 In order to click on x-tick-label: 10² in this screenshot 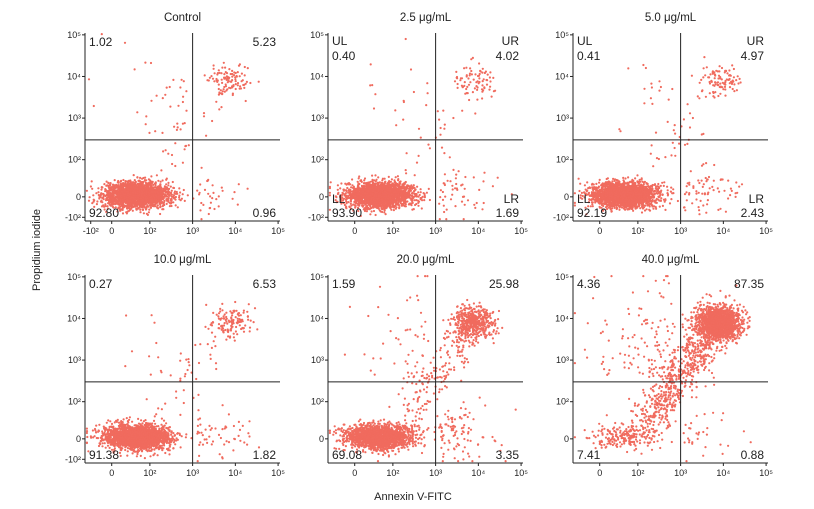, I will do `click(149, 231)`.